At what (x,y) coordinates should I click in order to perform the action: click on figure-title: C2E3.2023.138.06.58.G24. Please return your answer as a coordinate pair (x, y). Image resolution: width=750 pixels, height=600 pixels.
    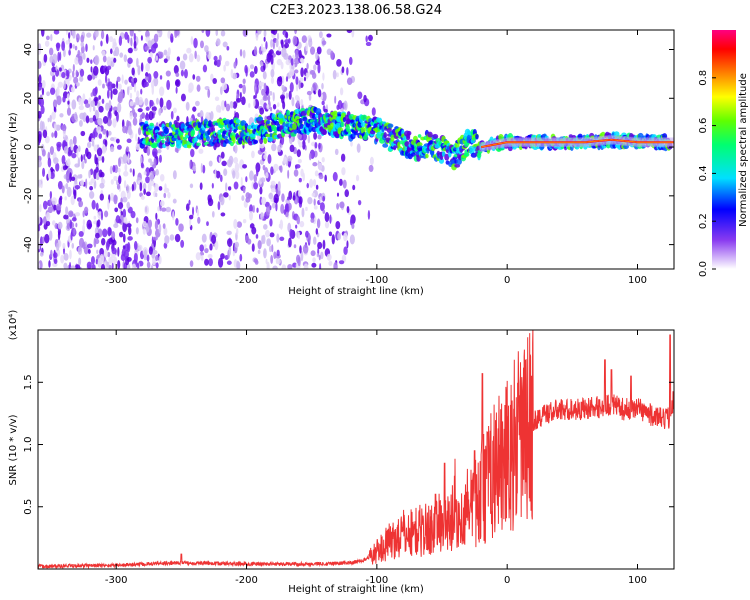
    Looking at the image, I should click on (356, 10).